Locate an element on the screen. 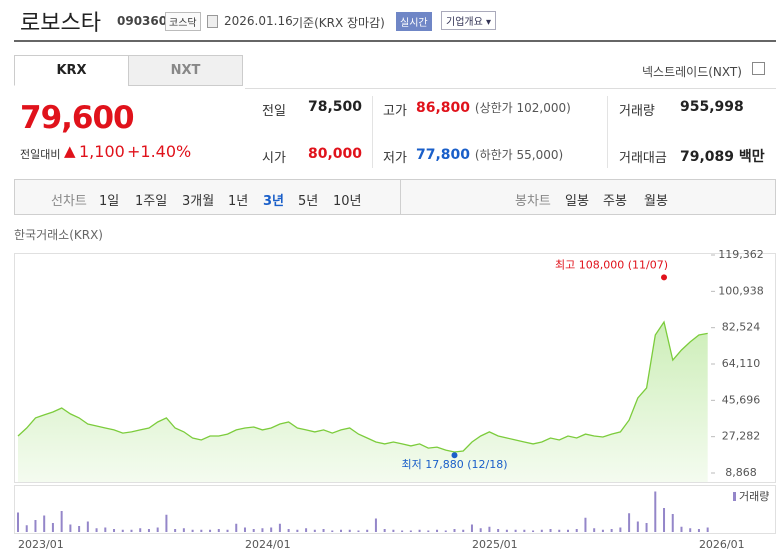 Image resolution: width=776 pixels, height=559 pixels. x-tick-label: 2023/01 is located at coordinates (41, 544).